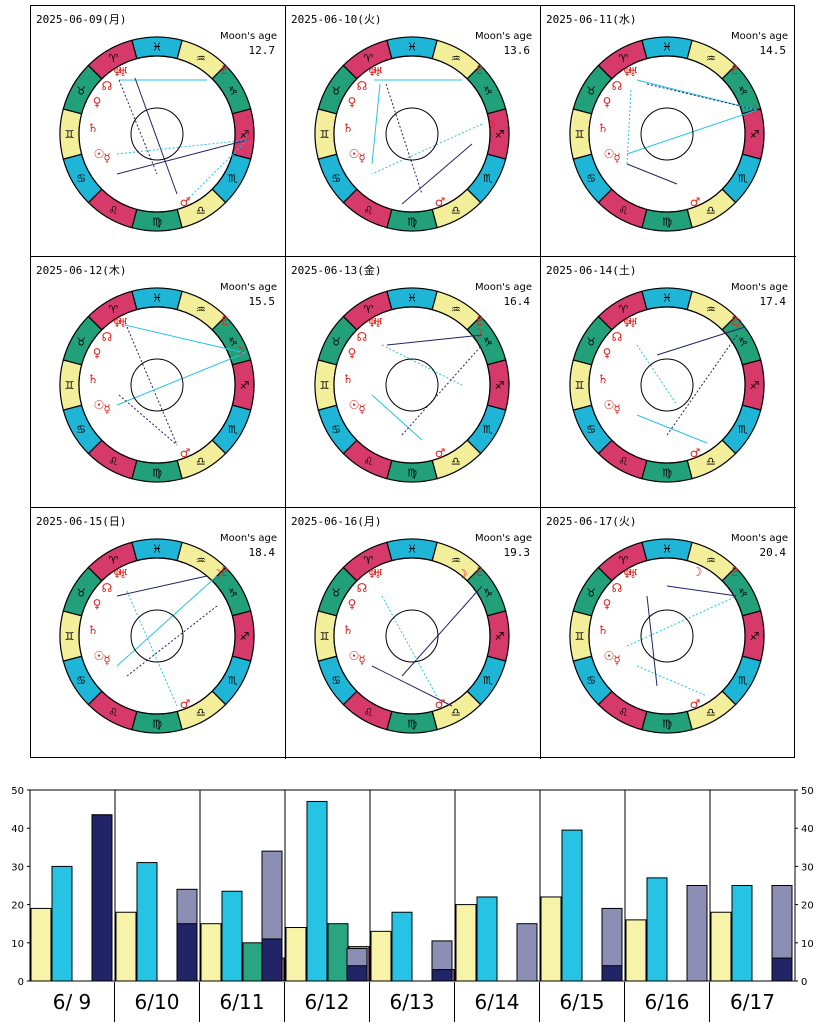  I want to click on y-tick-label-right: 30, so click(807, 867).